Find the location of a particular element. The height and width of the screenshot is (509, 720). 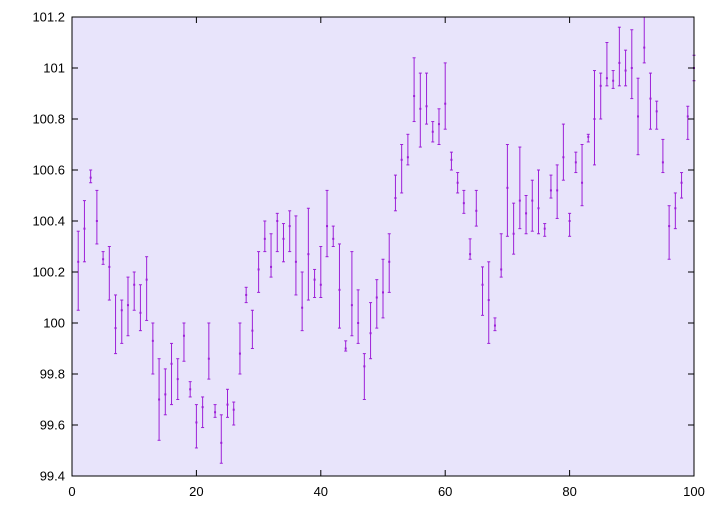

x-tick-label: 0 is located at coordinates (71, 491).